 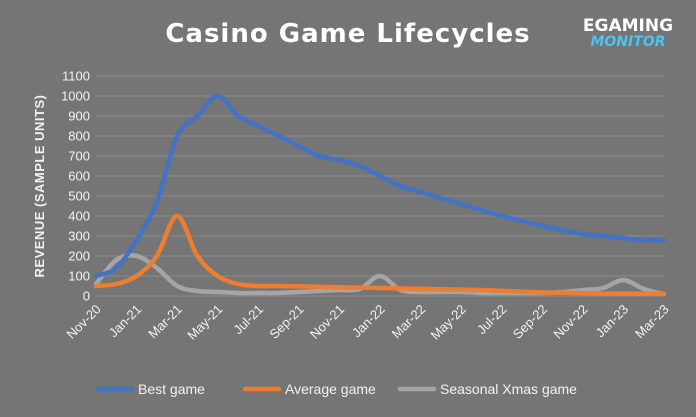 What do you see at coordinates (165, 322) in the screenshot?
I see `x-tick-label: Mar-21` at bounding box center [165, 322].